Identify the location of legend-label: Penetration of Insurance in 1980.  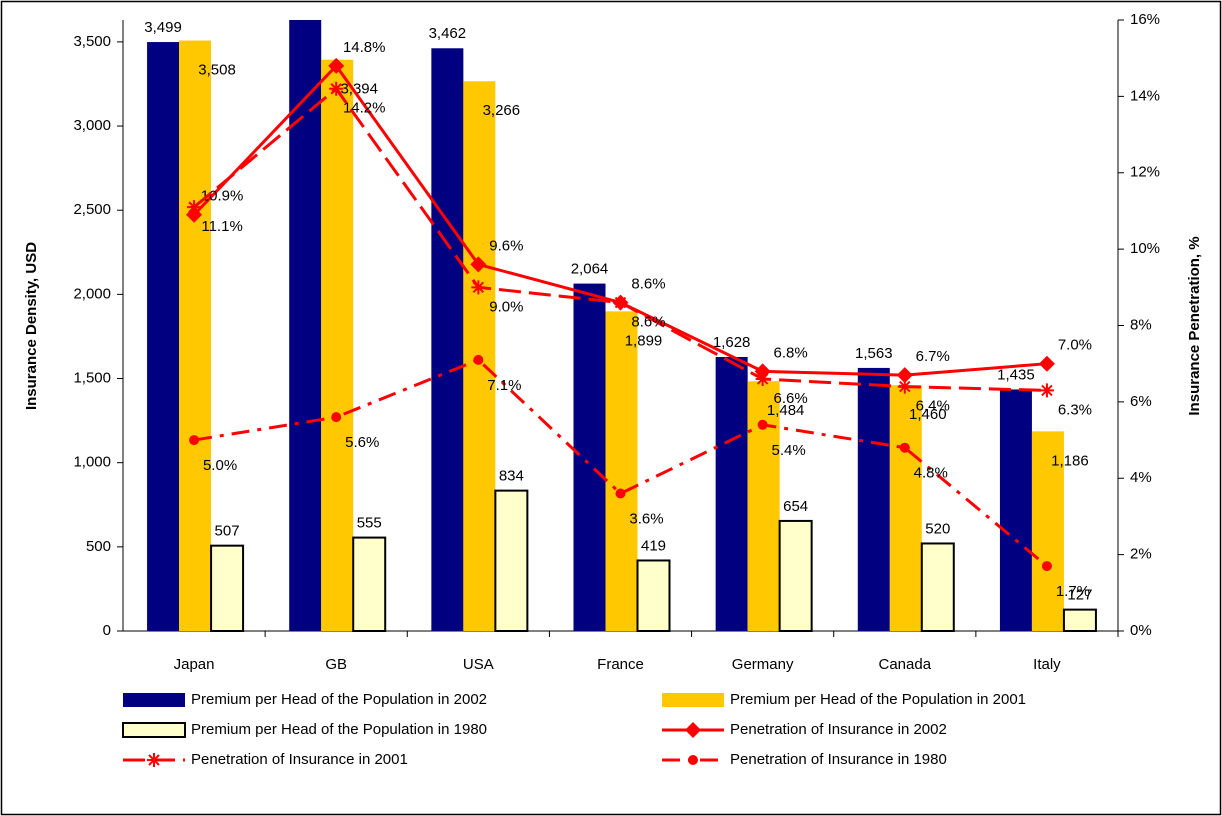
(838, 759).